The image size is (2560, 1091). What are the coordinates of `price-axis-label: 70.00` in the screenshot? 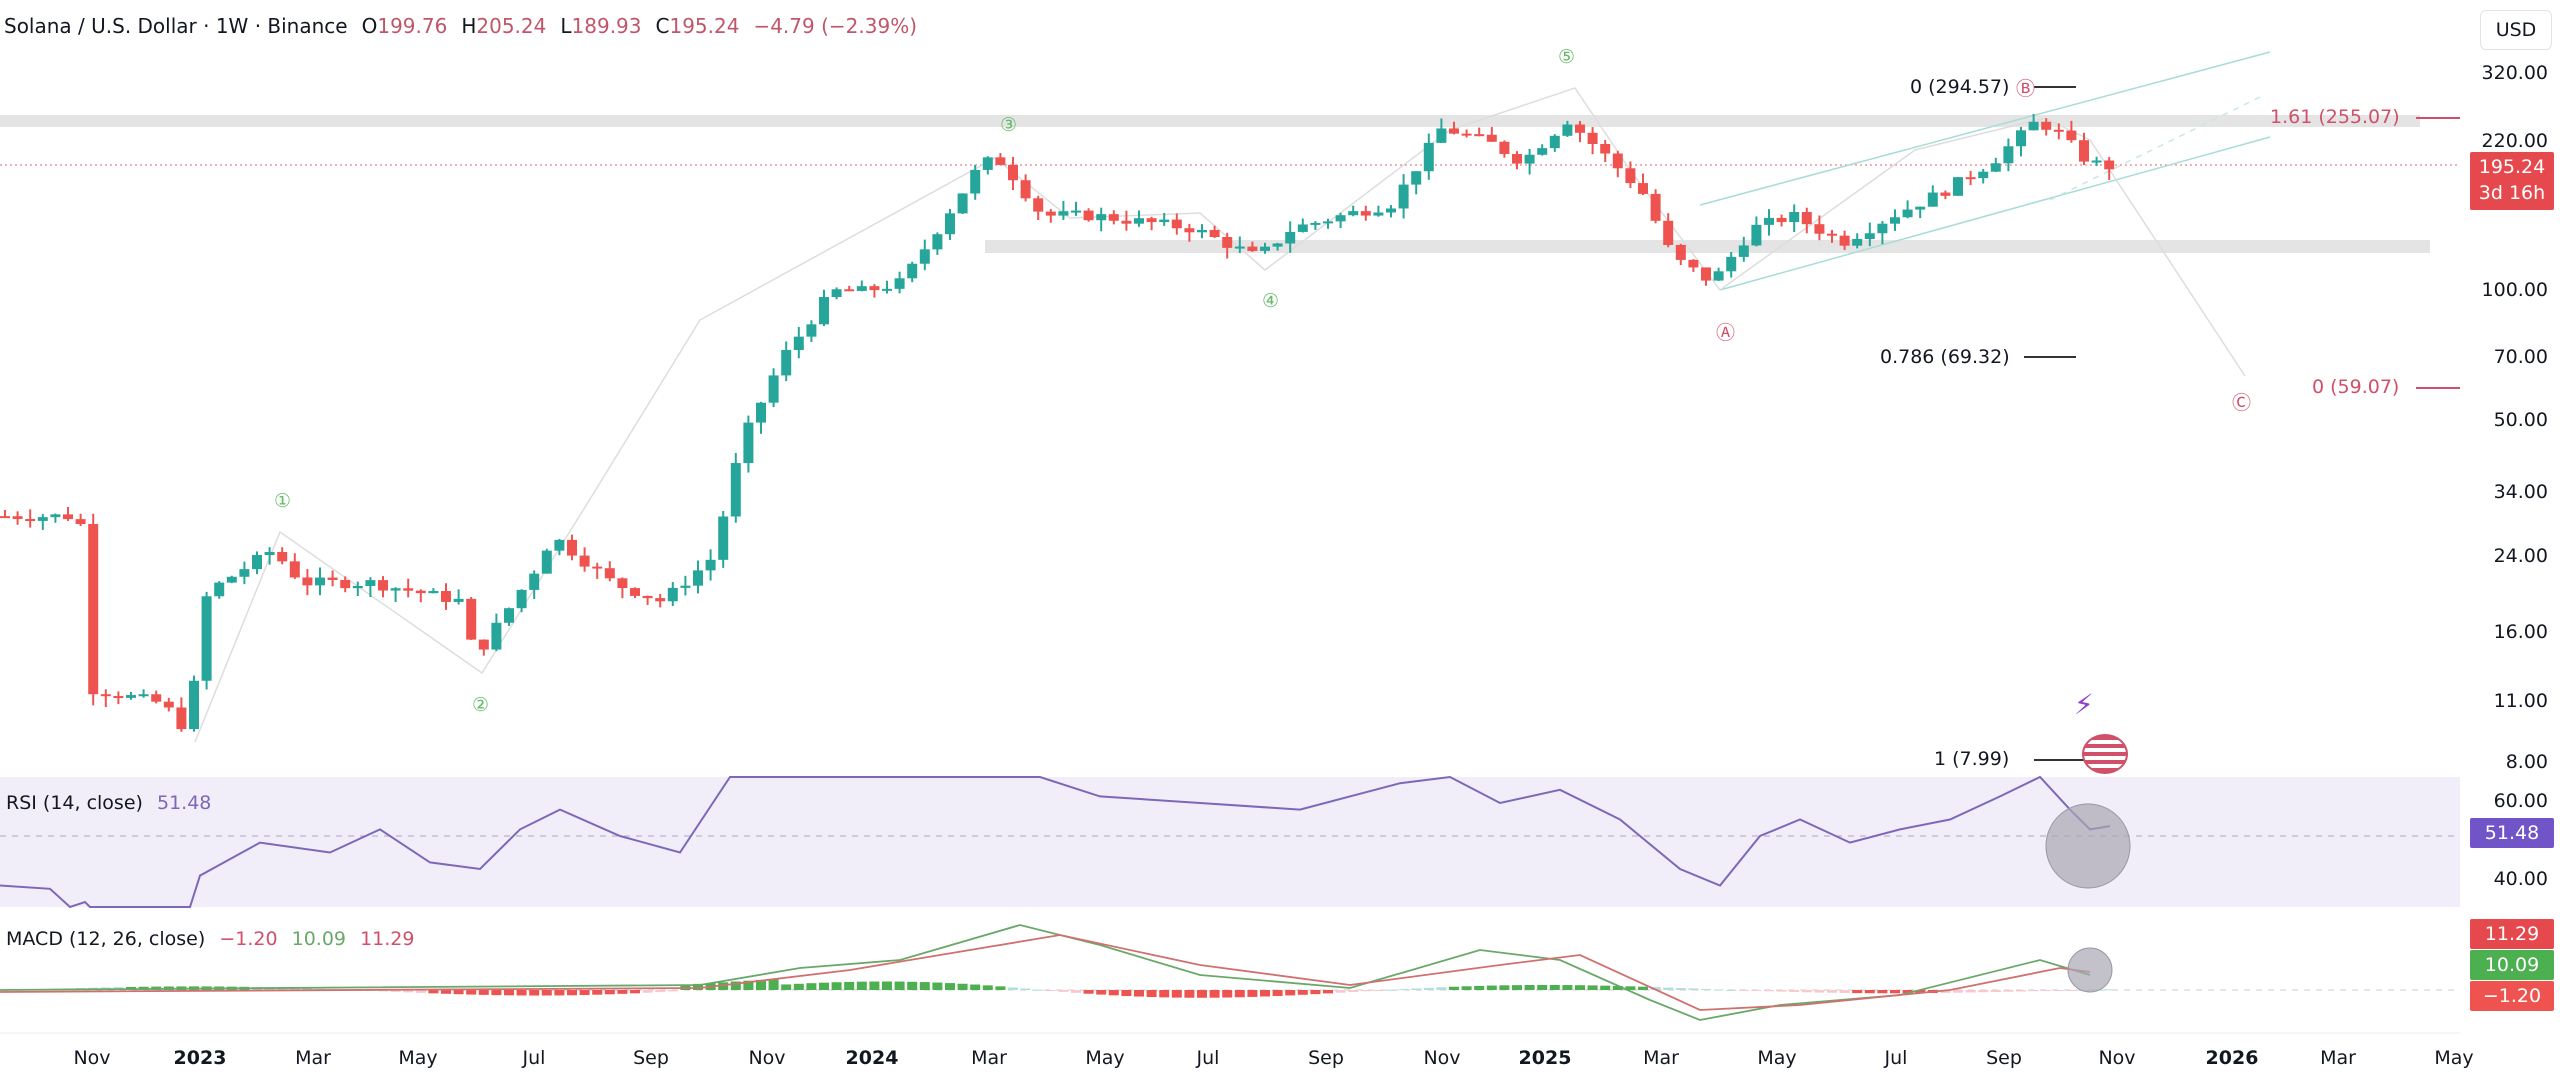 It's located at (2520, 357).